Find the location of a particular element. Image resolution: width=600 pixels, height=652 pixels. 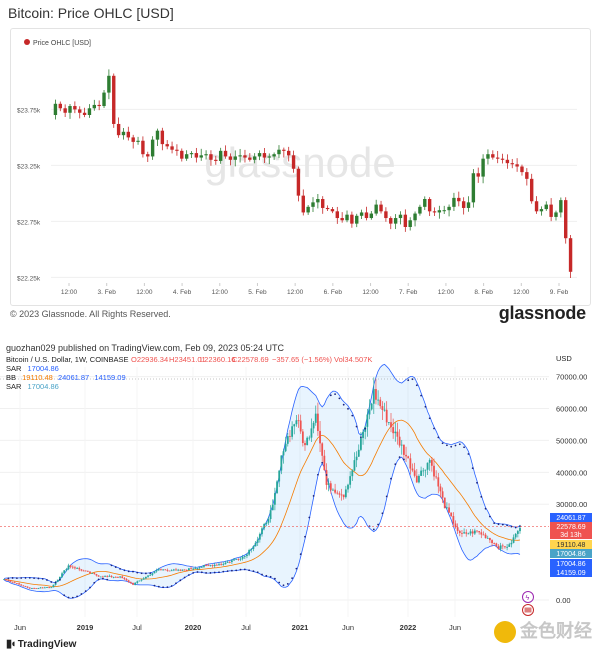

y-tick-label: 70000.00 is located at coordinates (571, 377).